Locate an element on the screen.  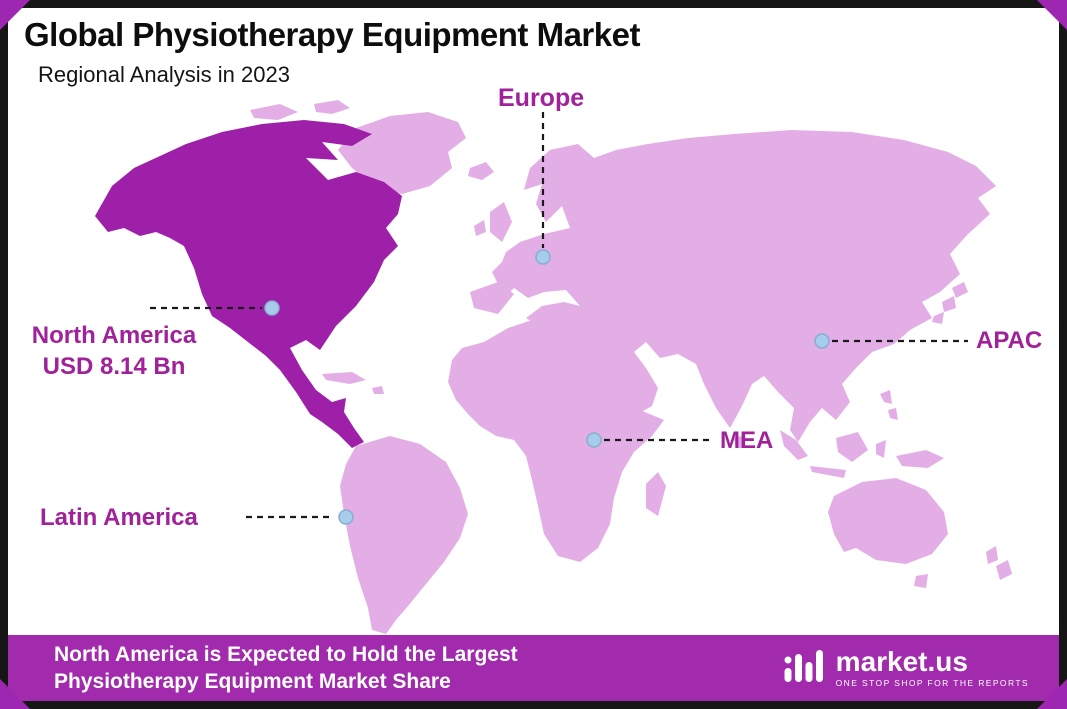
sulawesi-shape is located at coordinates (881, 449).